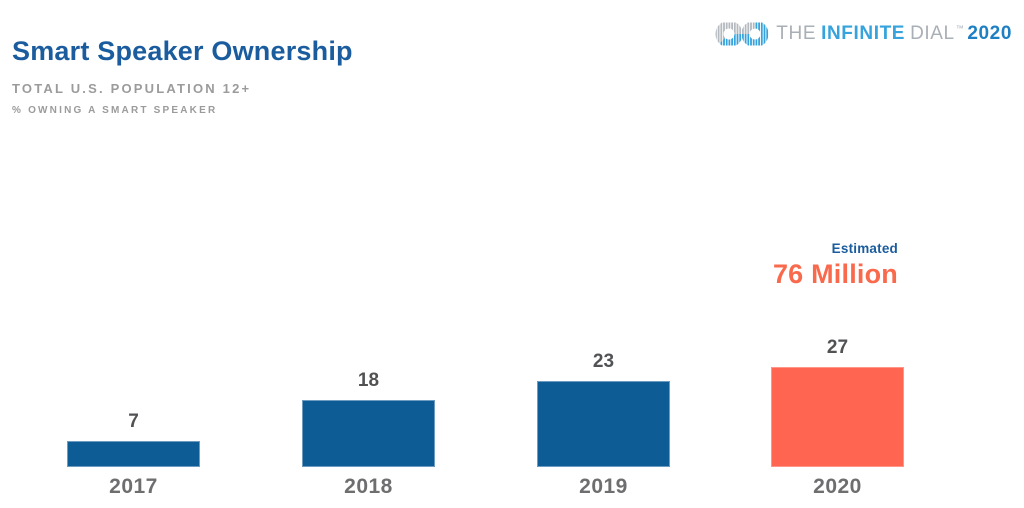 Image resolution: width=1024 pixels, height=508 pixels. I want to click on logo-word-dial: DIAL, so click(932, 33).